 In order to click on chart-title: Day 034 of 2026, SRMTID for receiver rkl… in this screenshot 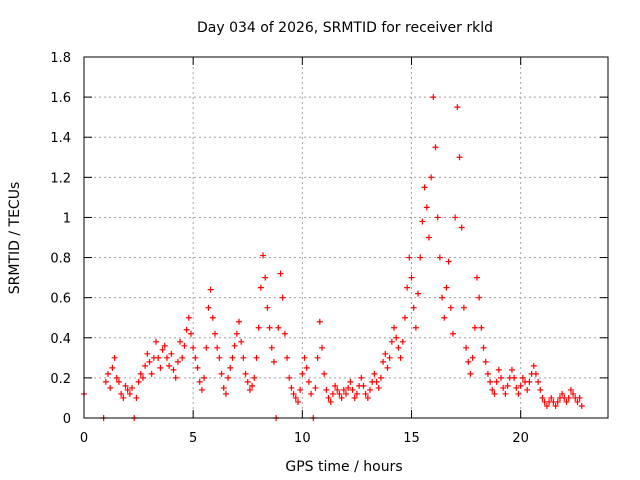, I will do `click(345, 28)`.